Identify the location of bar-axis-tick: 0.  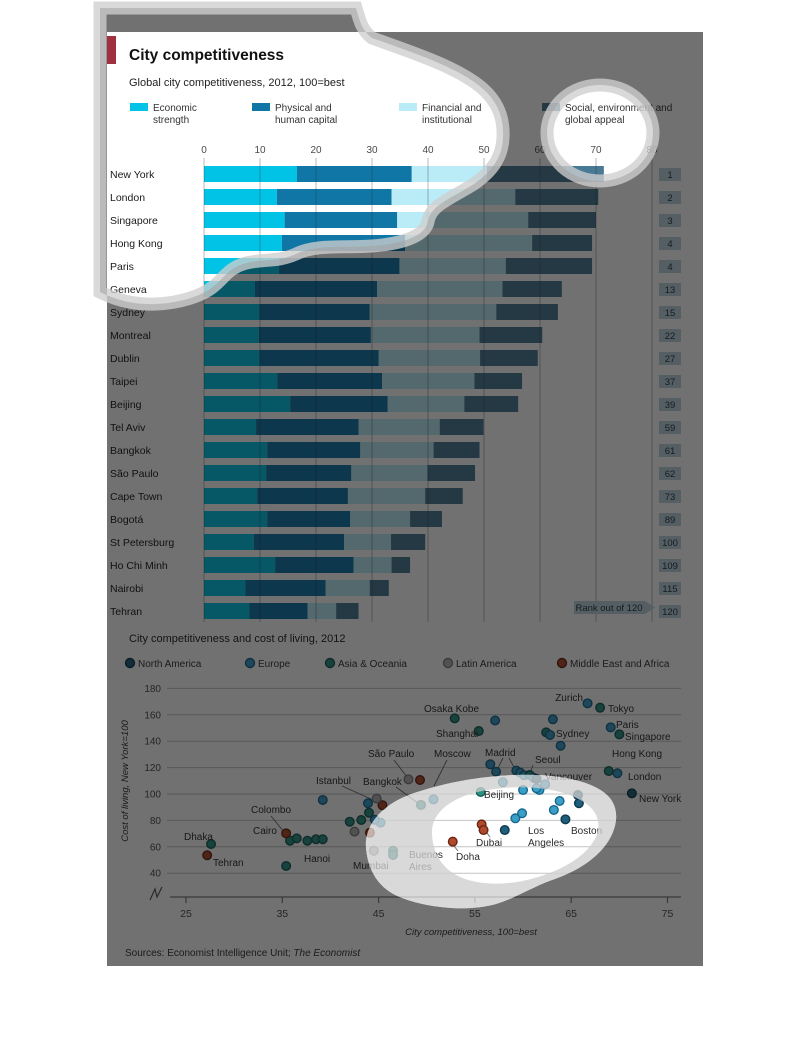
(204, 150).